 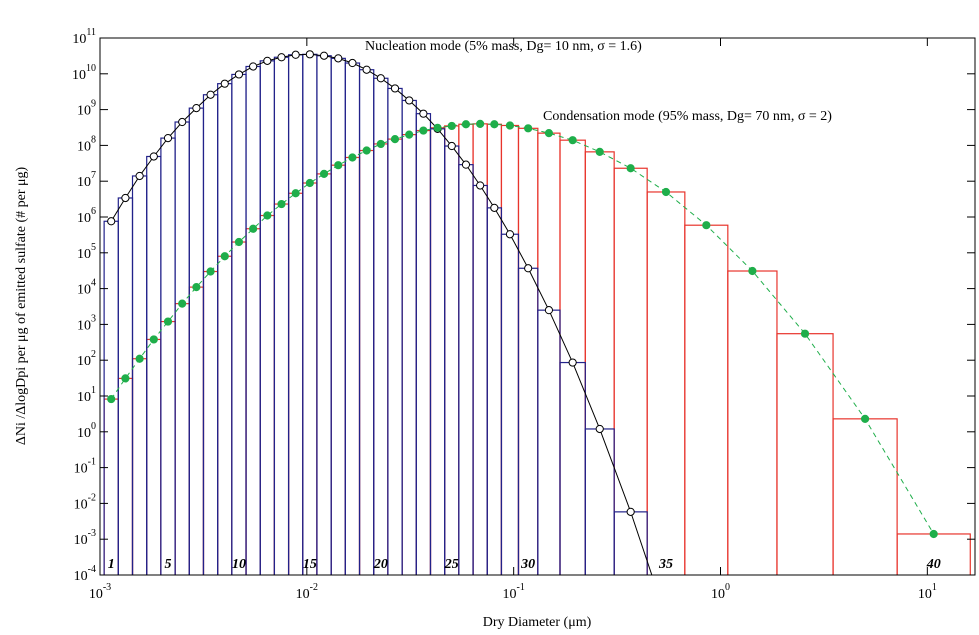 What do you see at coordinates (513, 592) in the screenshot?
I see `x-tick-label: 10⁻¹` at bounding box center [513, 592].